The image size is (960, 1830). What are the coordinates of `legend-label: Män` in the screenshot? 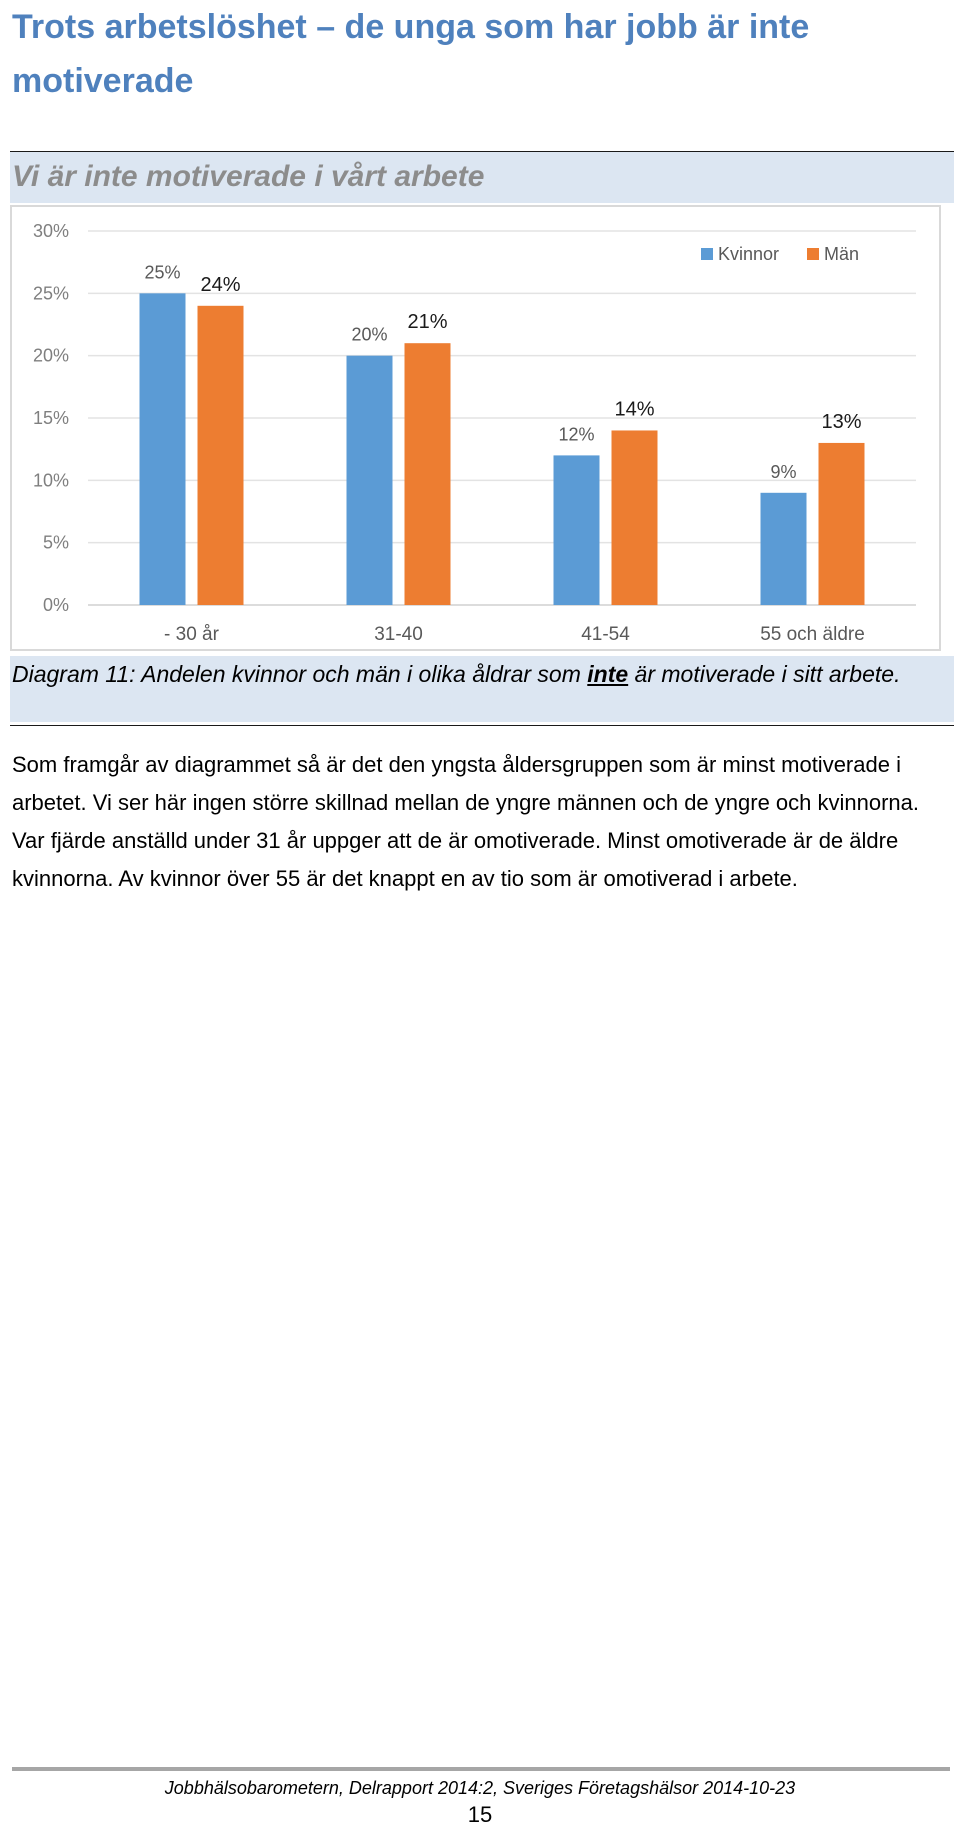 It's located at (841, 254).